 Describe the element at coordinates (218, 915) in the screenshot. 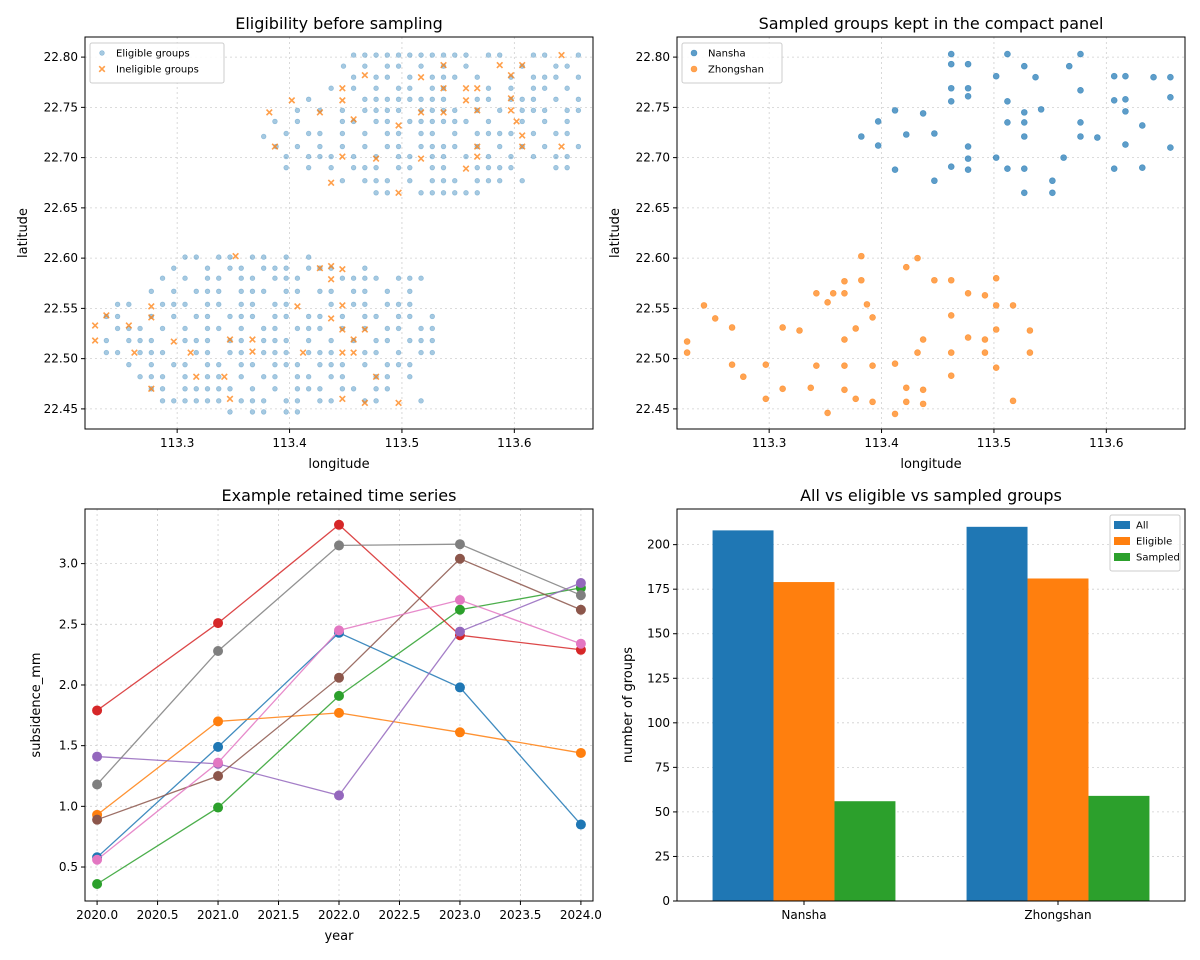

I see `x-tick-label: 2021.0` at that location.